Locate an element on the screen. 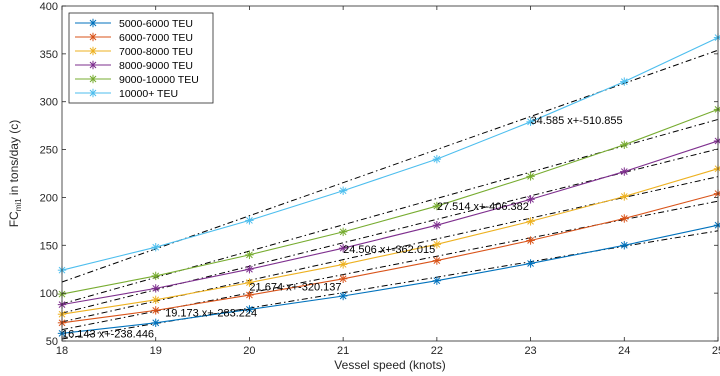 This screenshot has height=376, width=720. legend-entry: 6000-7000 TEU is located at coordinates (134, 38).